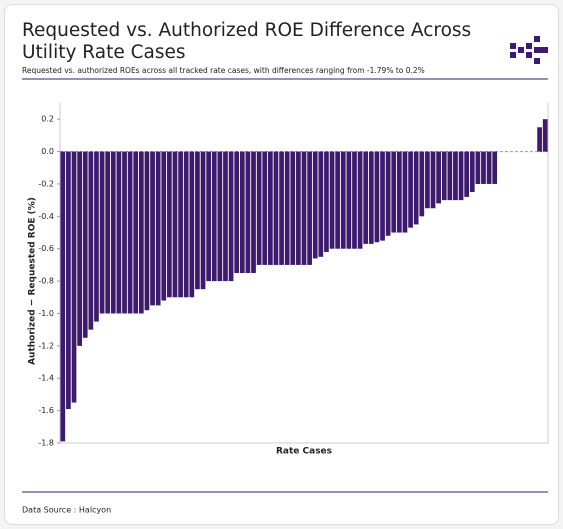  Describe the element at coordinates (66, 510) in the screenshot. I see `source: Data Source : Halcyon` at that location.